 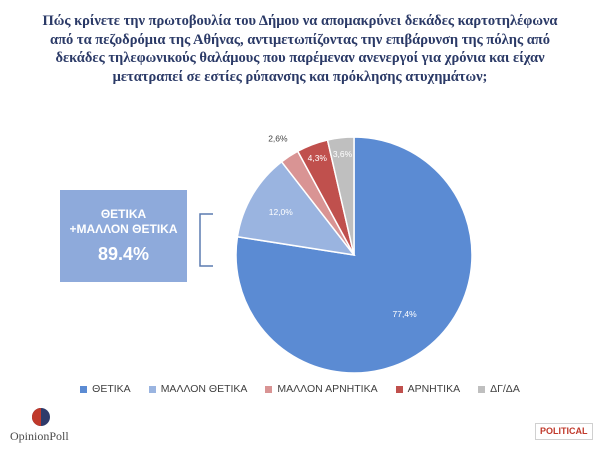 I want to click on legend-item: ΜΑΛΛΟΝ ΑΡΝΗΤΙΚΑ, so click(x=321, y=389).